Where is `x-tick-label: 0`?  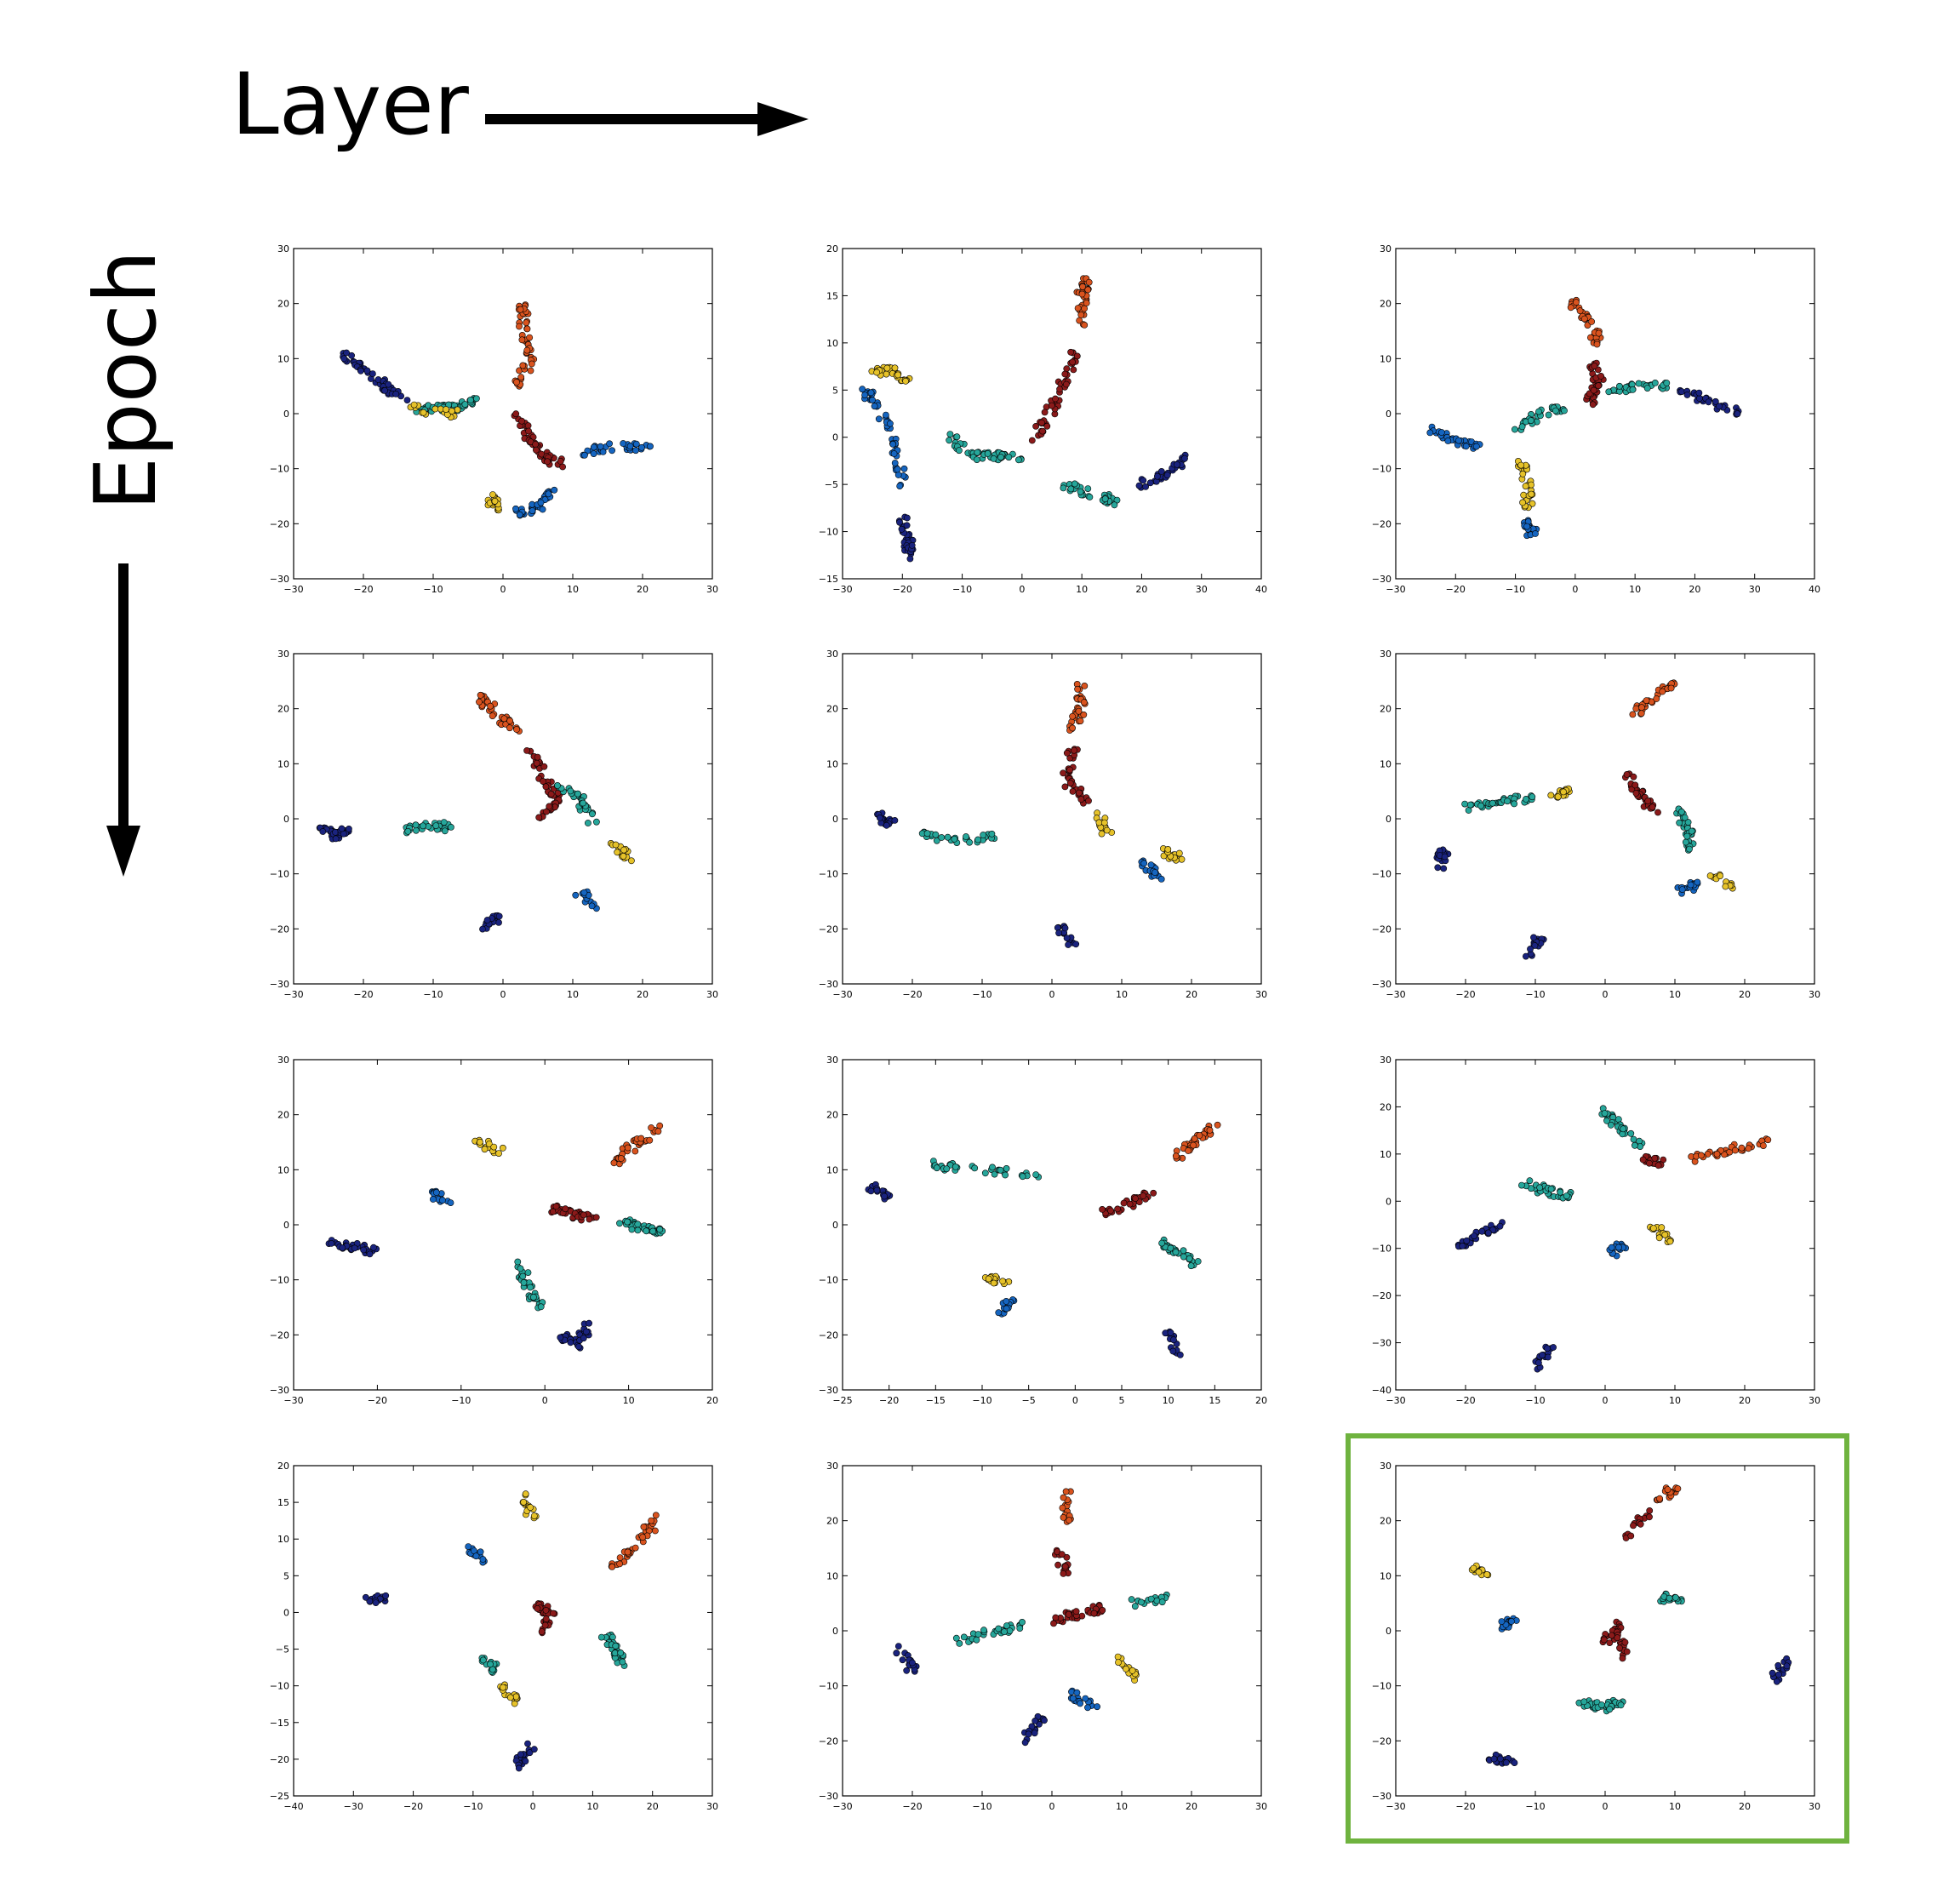 x-tick-label: 0 is located at coordinates (1606, 994).